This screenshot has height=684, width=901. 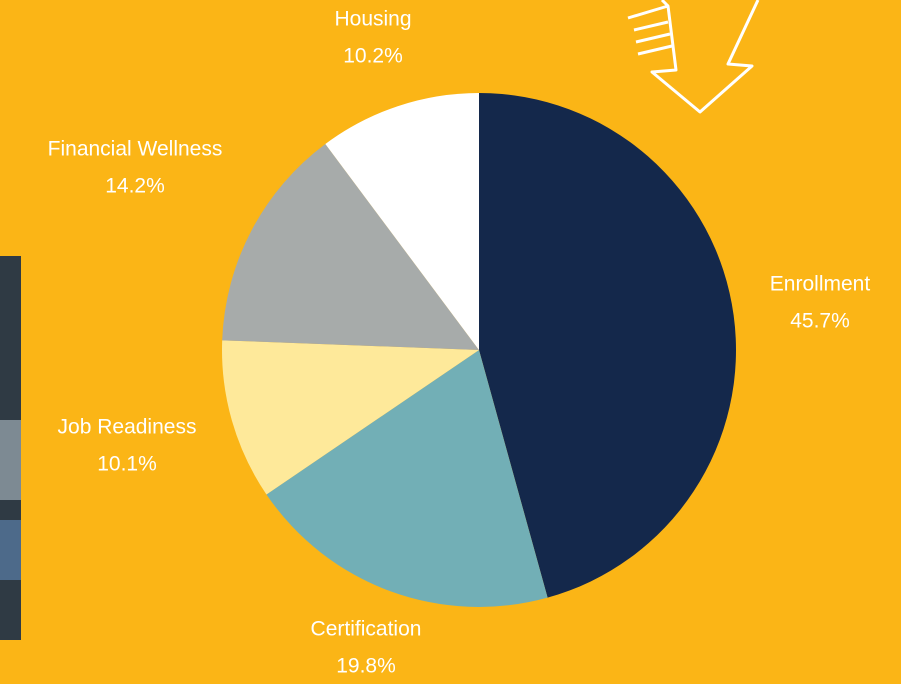 What do you see at coordinates (135, 186) in the screenshot?
I see `slice-value-label: 14.2%` at bounding box center [135, 186].